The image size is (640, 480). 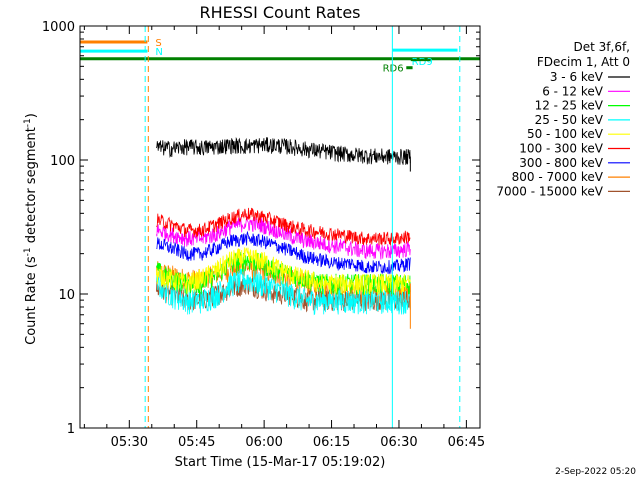 I want to click on y-axis-label-sup2: -1, so click(x=28, y=122).